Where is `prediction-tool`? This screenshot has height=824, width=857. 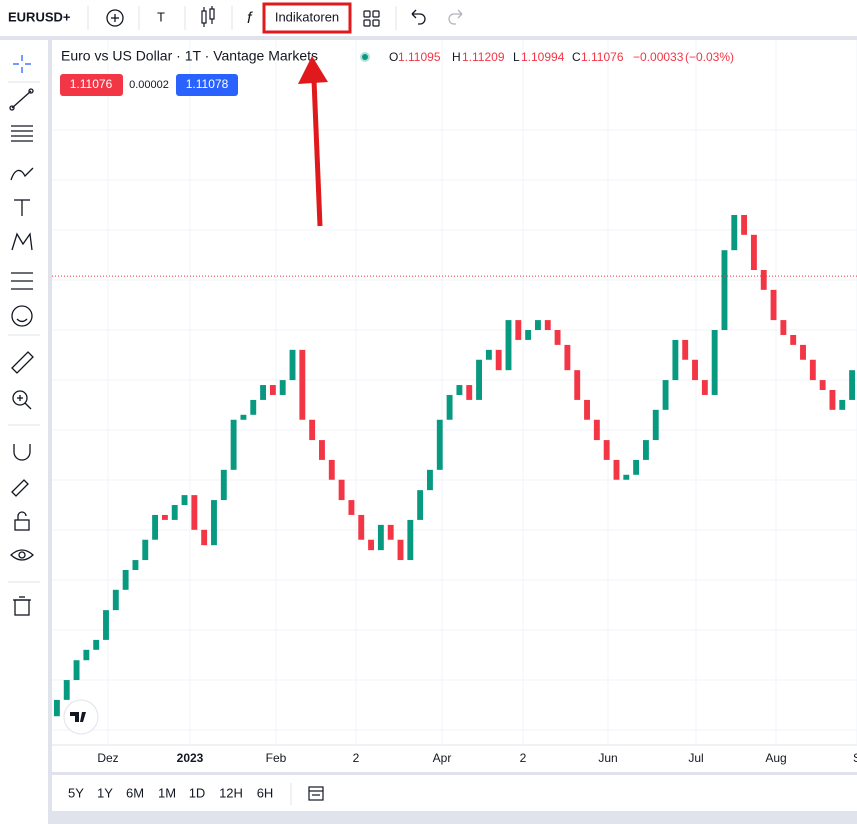 prediction-tool is located at coordinates (22, 281).